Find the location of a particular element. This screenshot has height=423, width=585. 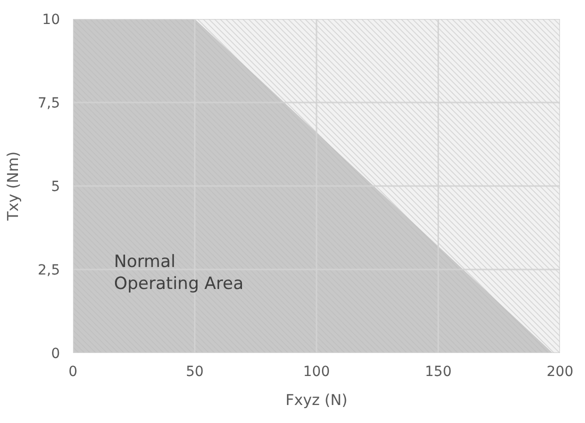

x-tick-label: 100 is located at coordinates (316, 372).